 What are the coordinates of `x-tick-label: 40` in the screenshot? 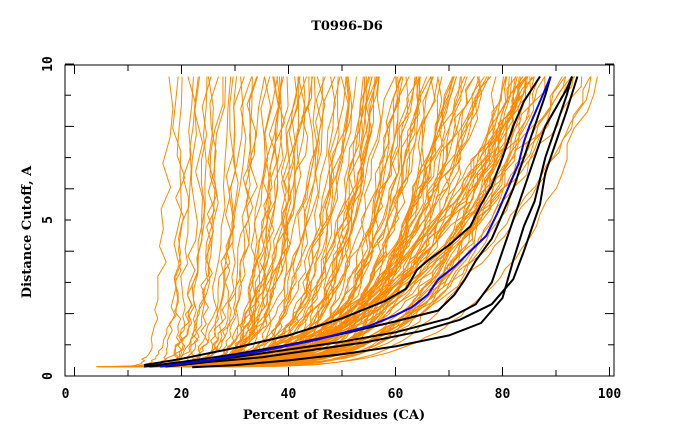 It's located at (289, 394).